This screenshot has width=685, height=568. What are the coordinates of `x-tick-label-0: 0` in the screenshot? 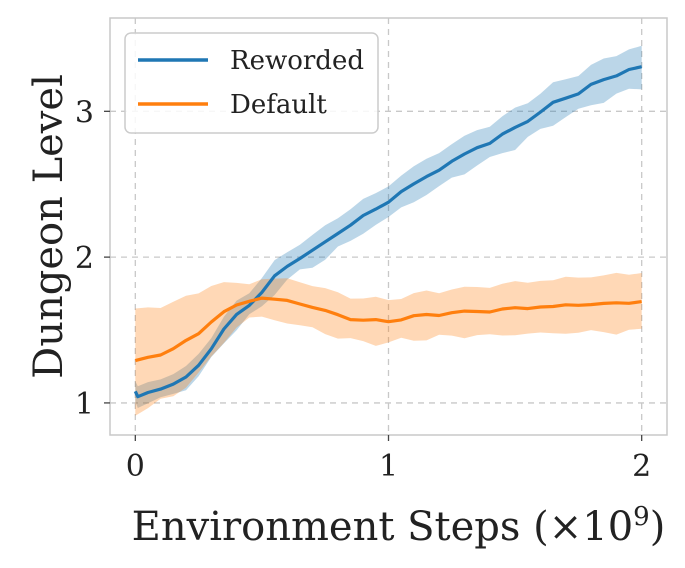 It's located at (135, 466).